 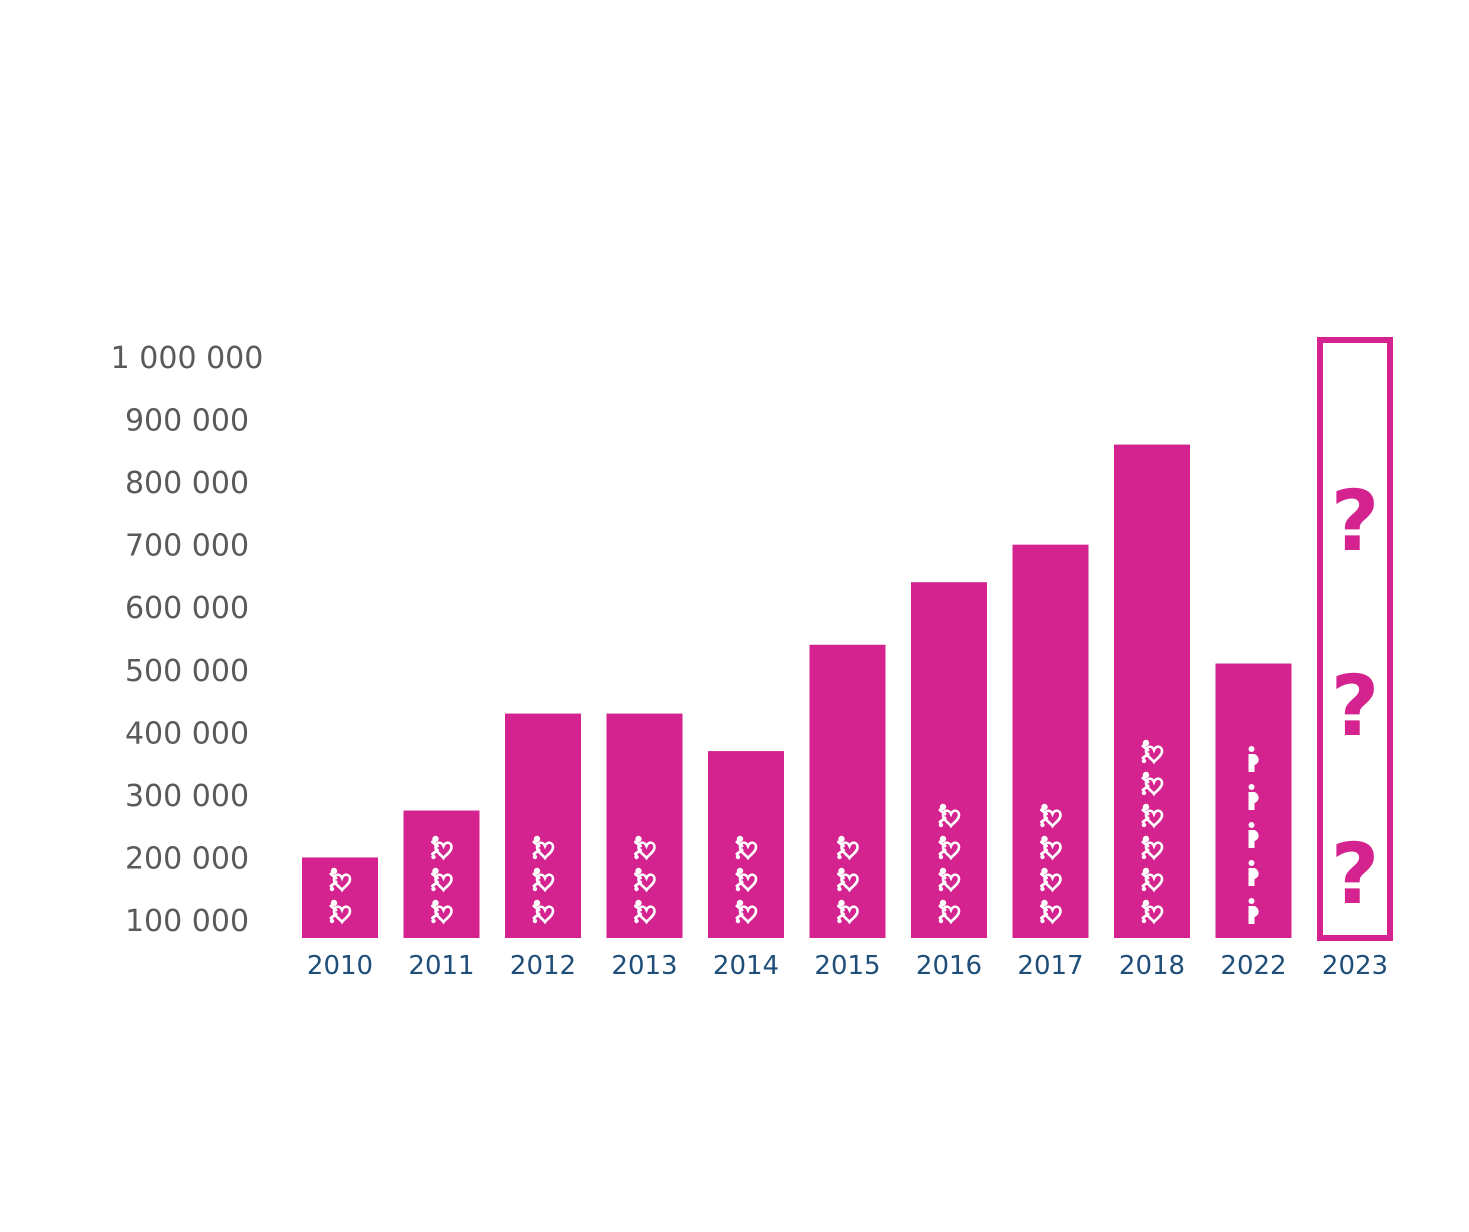 What do you see at coordinates (187, 858) in the screenshot?
I see `y-tick-label: 200 000` at bounding box center [187, 858].